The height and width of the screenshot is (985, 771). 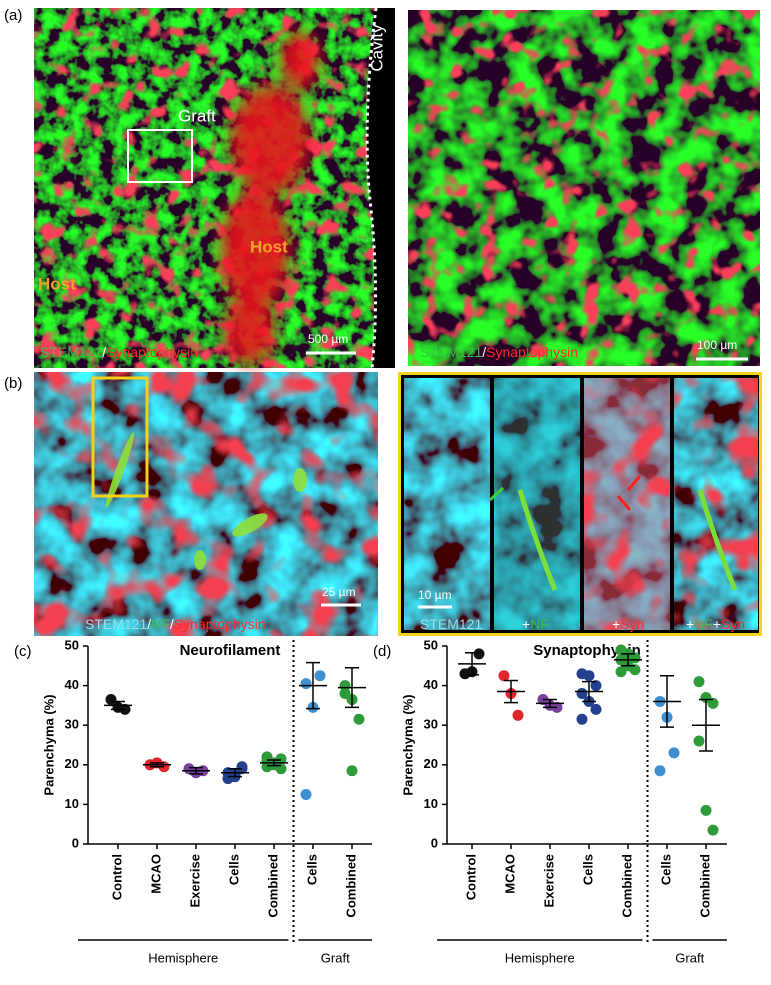 I want to click on channel-label: STEM121, so click(x=451, y=624).